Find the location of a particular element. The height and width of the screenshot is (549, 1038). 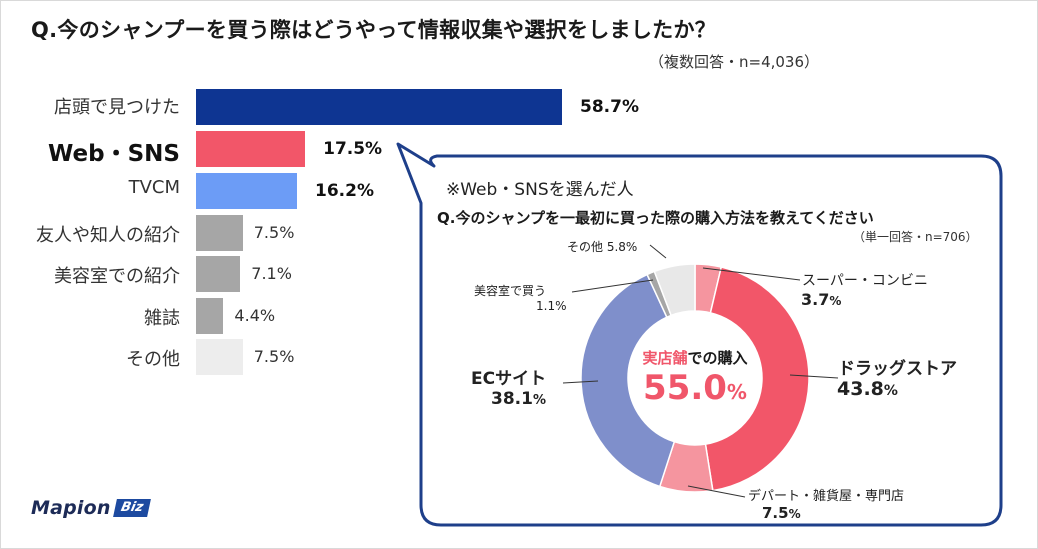

slice-label-value: 7.5% is located at coordinates (781, 513).